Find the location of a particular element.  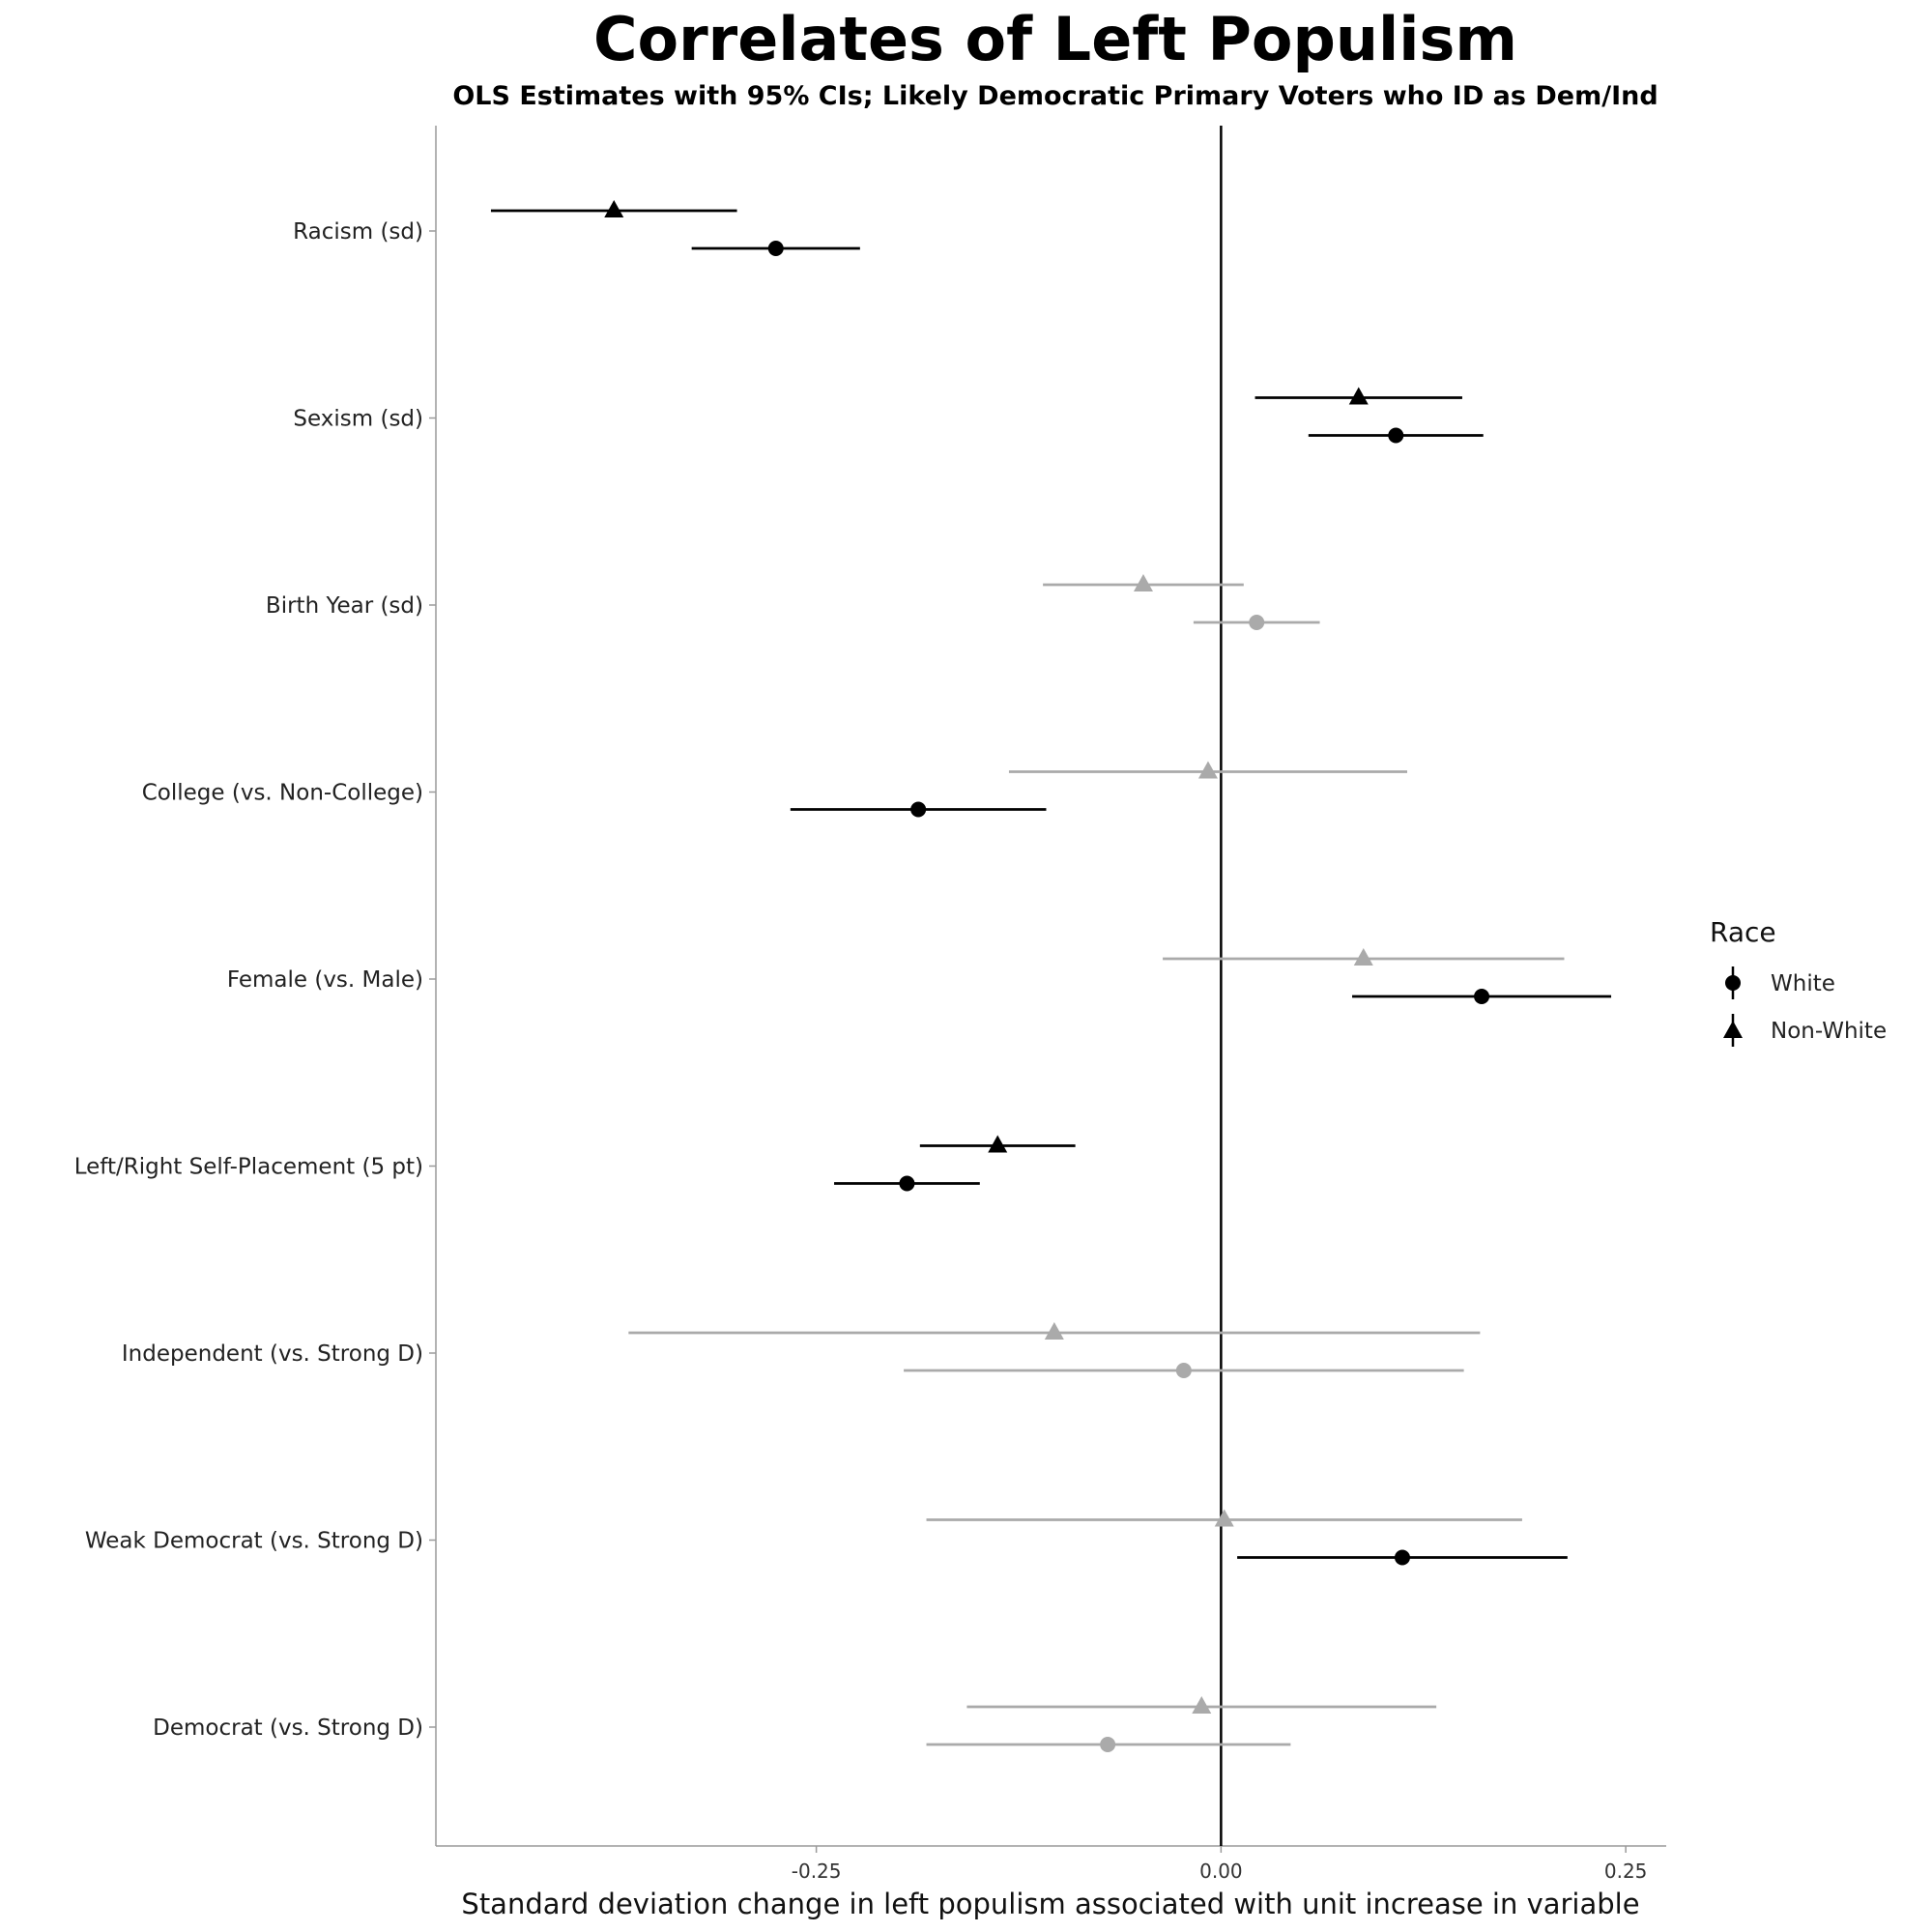

legend: Race White Non-White is located at coordinates (1798, 981).